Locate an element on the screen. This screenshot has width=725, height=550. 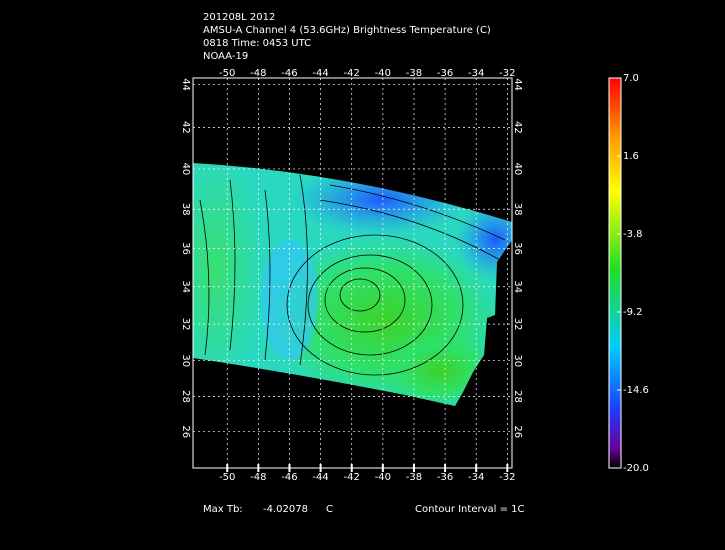
contour-interval: Contour Interval = 1C is located at coordinates (470, 509).